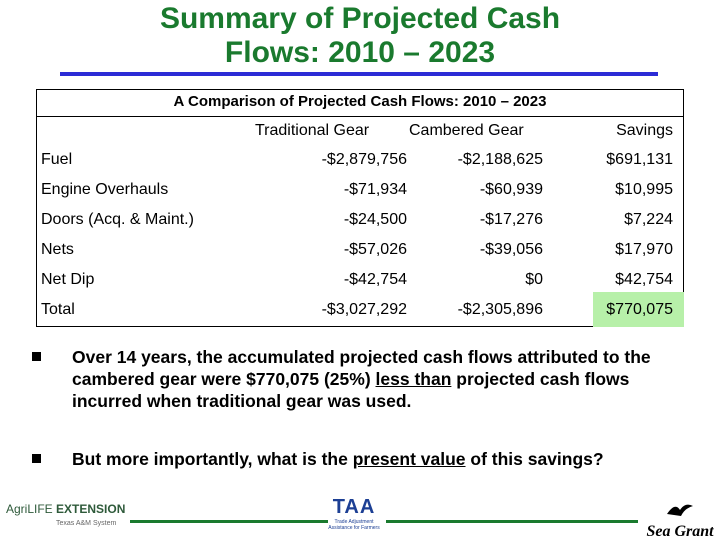  I want to click on savings-value: $7,224, so click(648, 219).